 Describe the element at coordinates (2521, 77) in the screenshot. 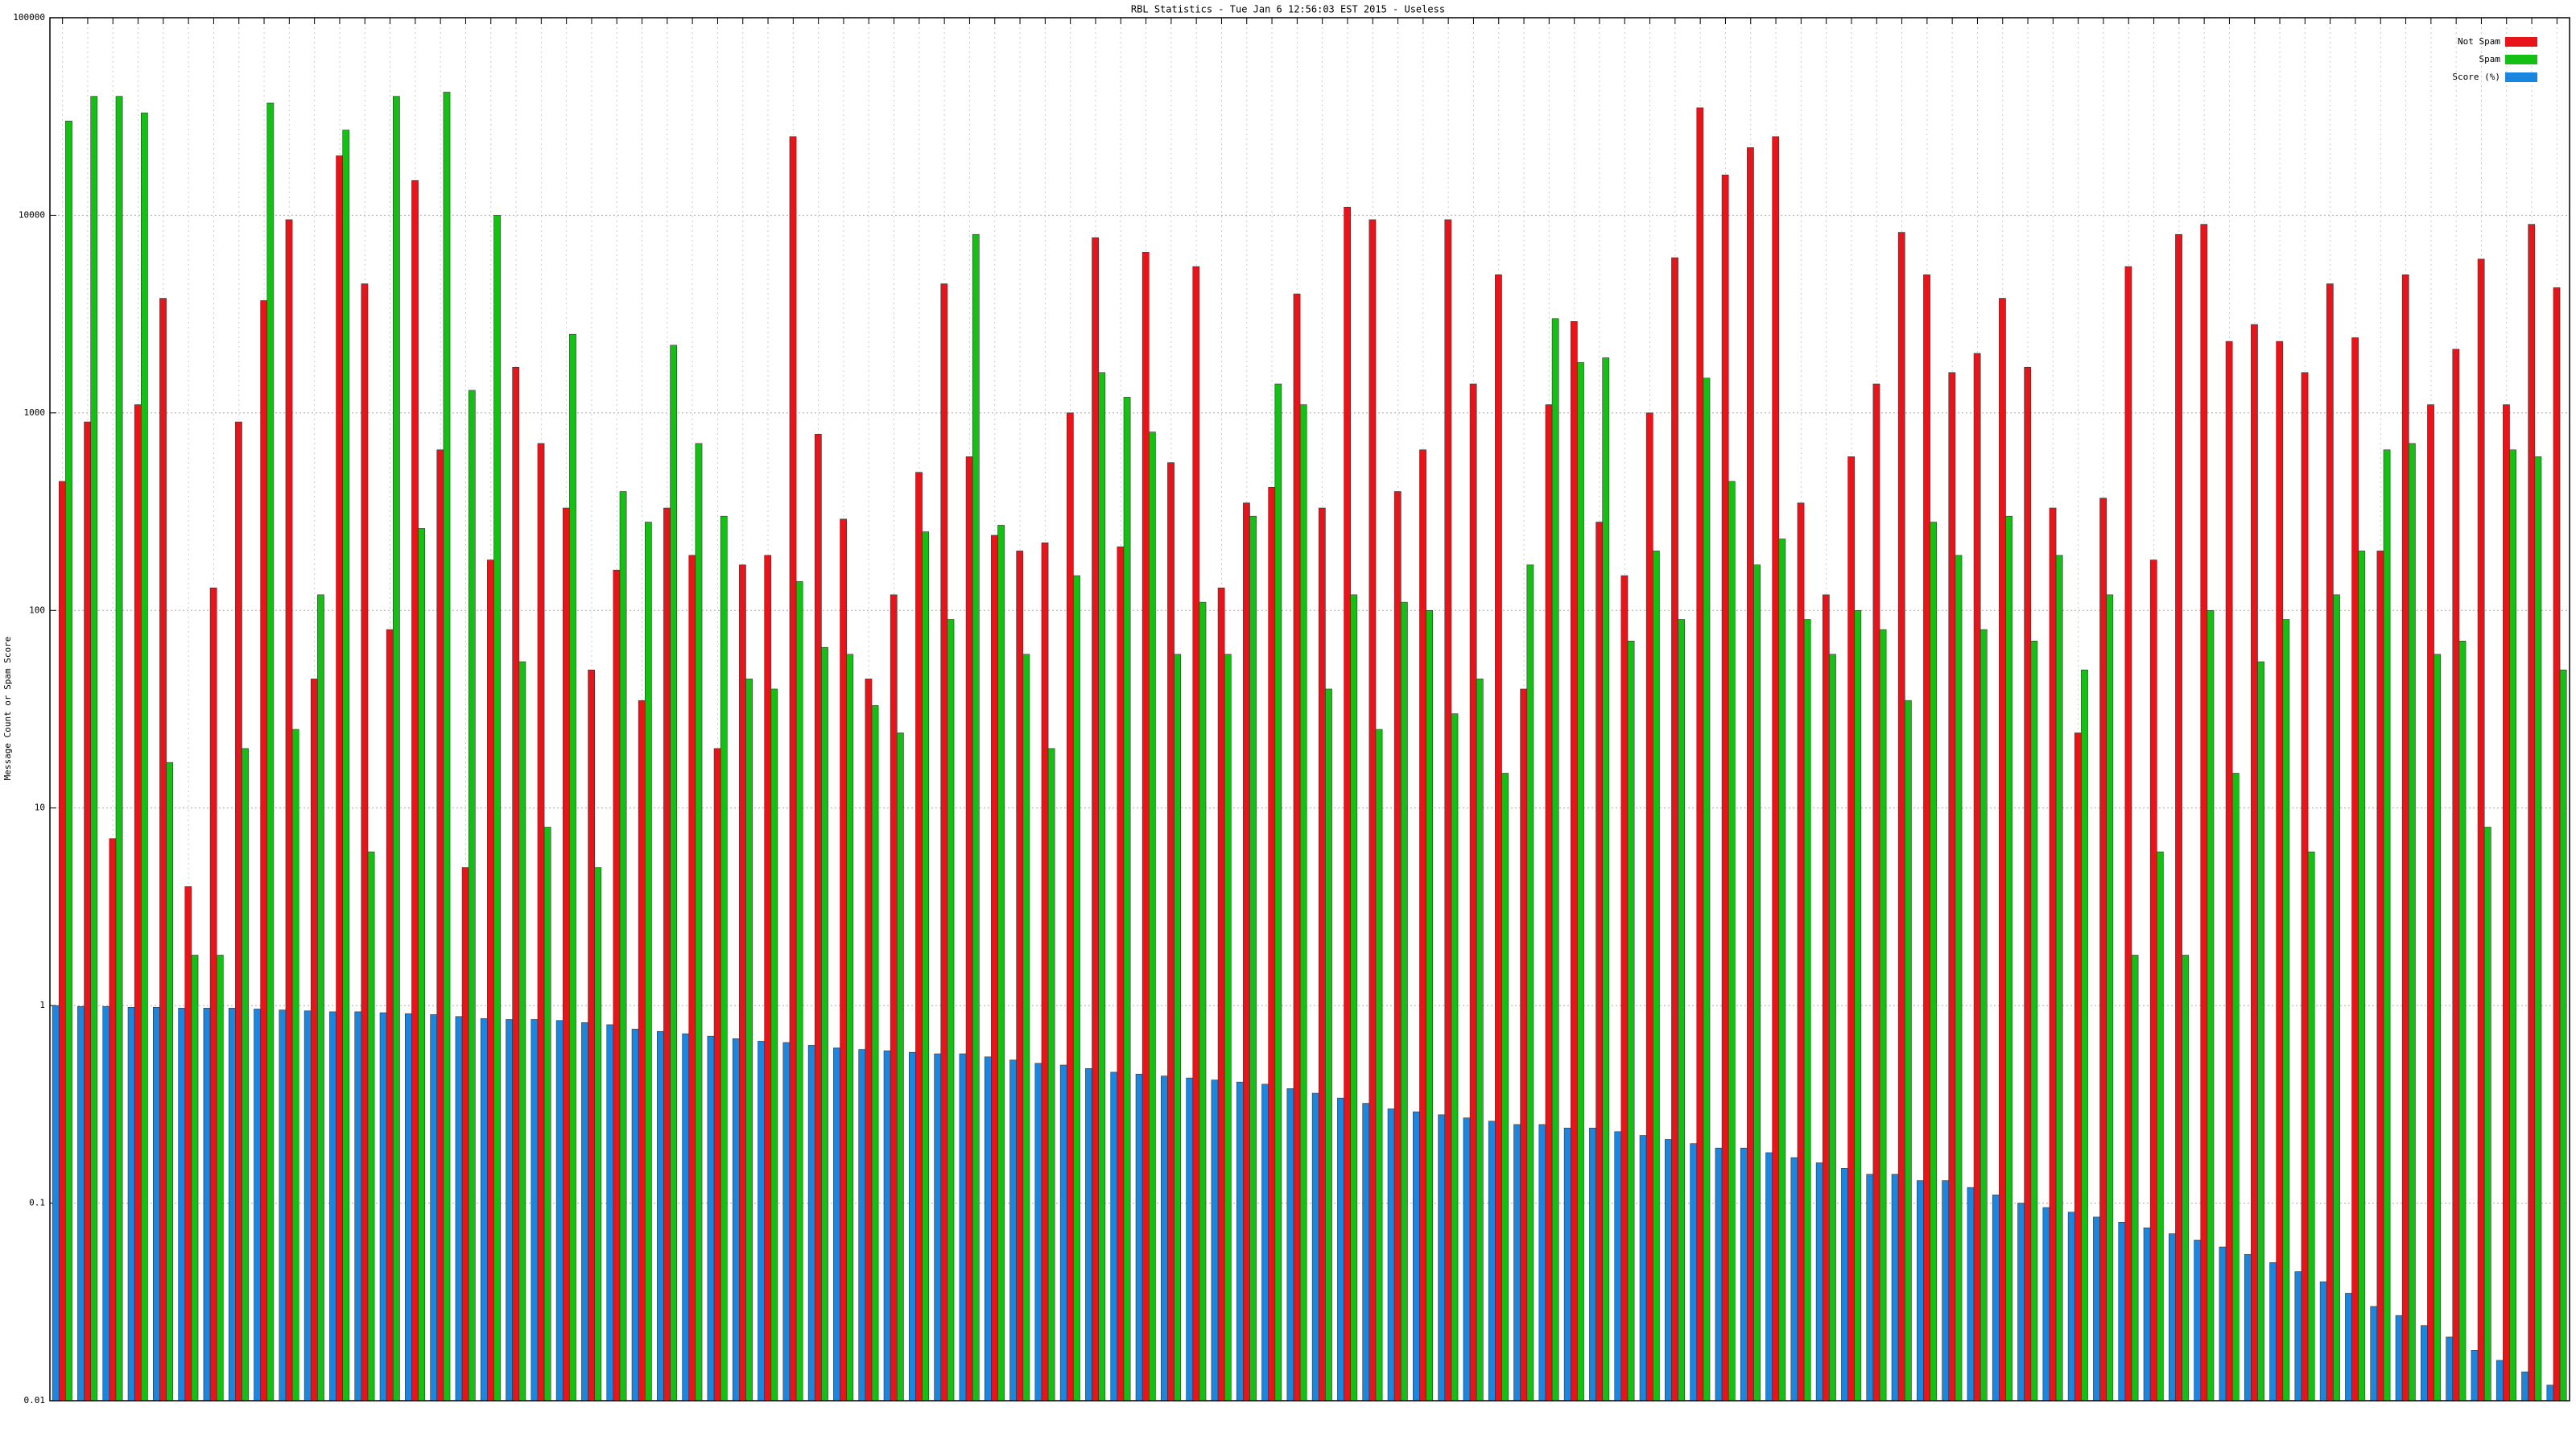

I see `legend-swatch` at that location.